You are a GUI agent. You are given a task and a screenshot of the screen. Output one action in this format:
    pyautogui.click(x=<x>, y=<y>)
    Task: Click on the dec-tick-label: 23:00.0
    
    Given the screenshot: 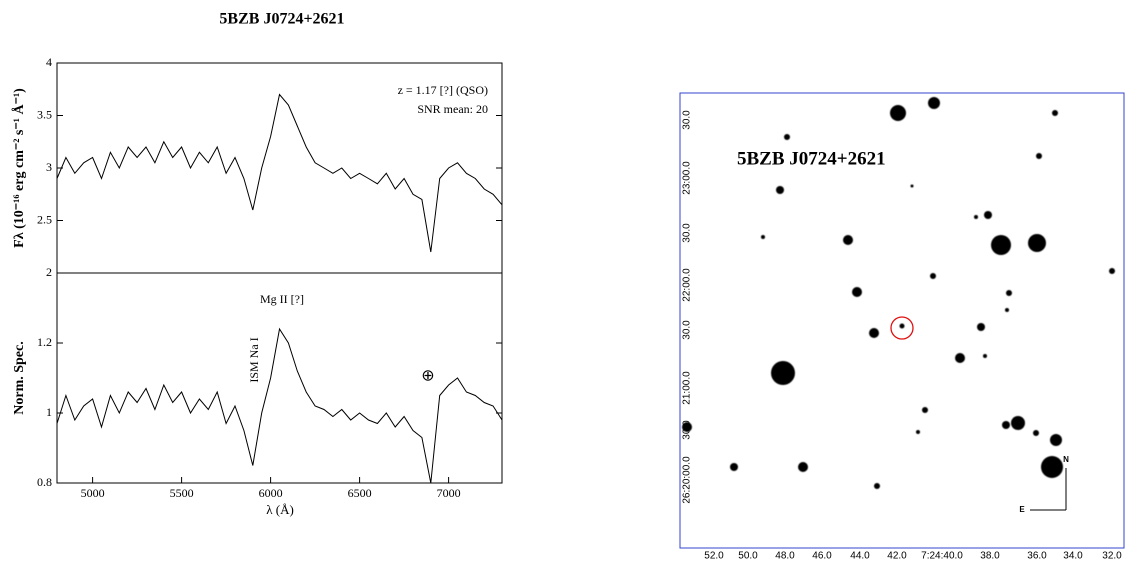 What is the action you would take?
    pyautogui.click(x=687, y=178)
    